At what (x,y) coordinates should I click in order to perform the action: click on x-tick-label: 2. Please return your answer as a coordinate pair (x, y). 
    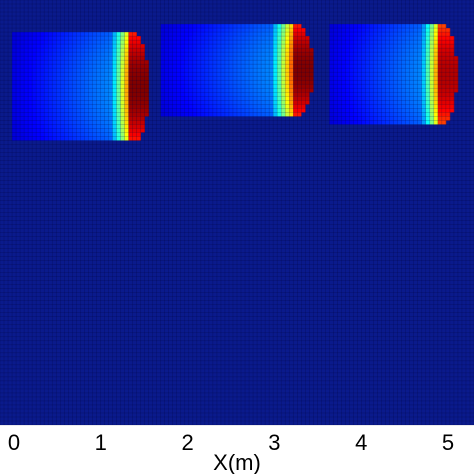
    Looking at the image, I should click on (187, 442).